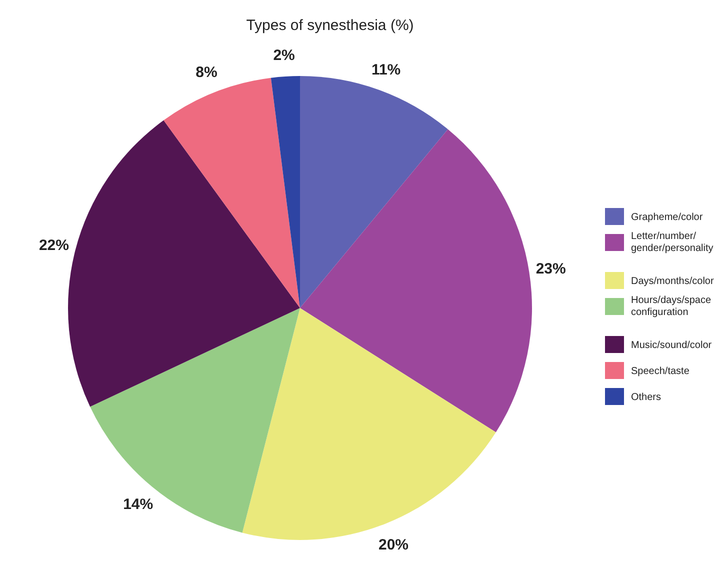 This screenshot has height=577, width=723. I want to click on legend-label: Music/sound/color, so click(671, 345).